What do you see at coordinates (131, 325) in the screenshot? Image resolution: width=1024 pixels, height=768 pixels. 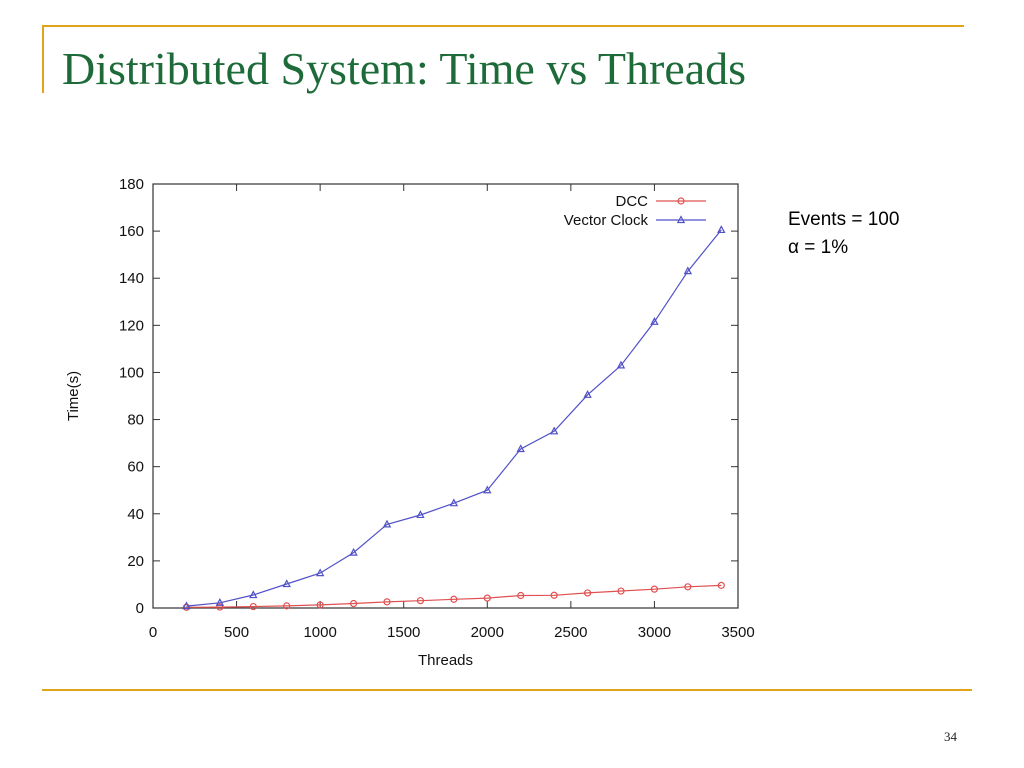 I see `y-tick-label: 120` at bounding box center [131, 325].